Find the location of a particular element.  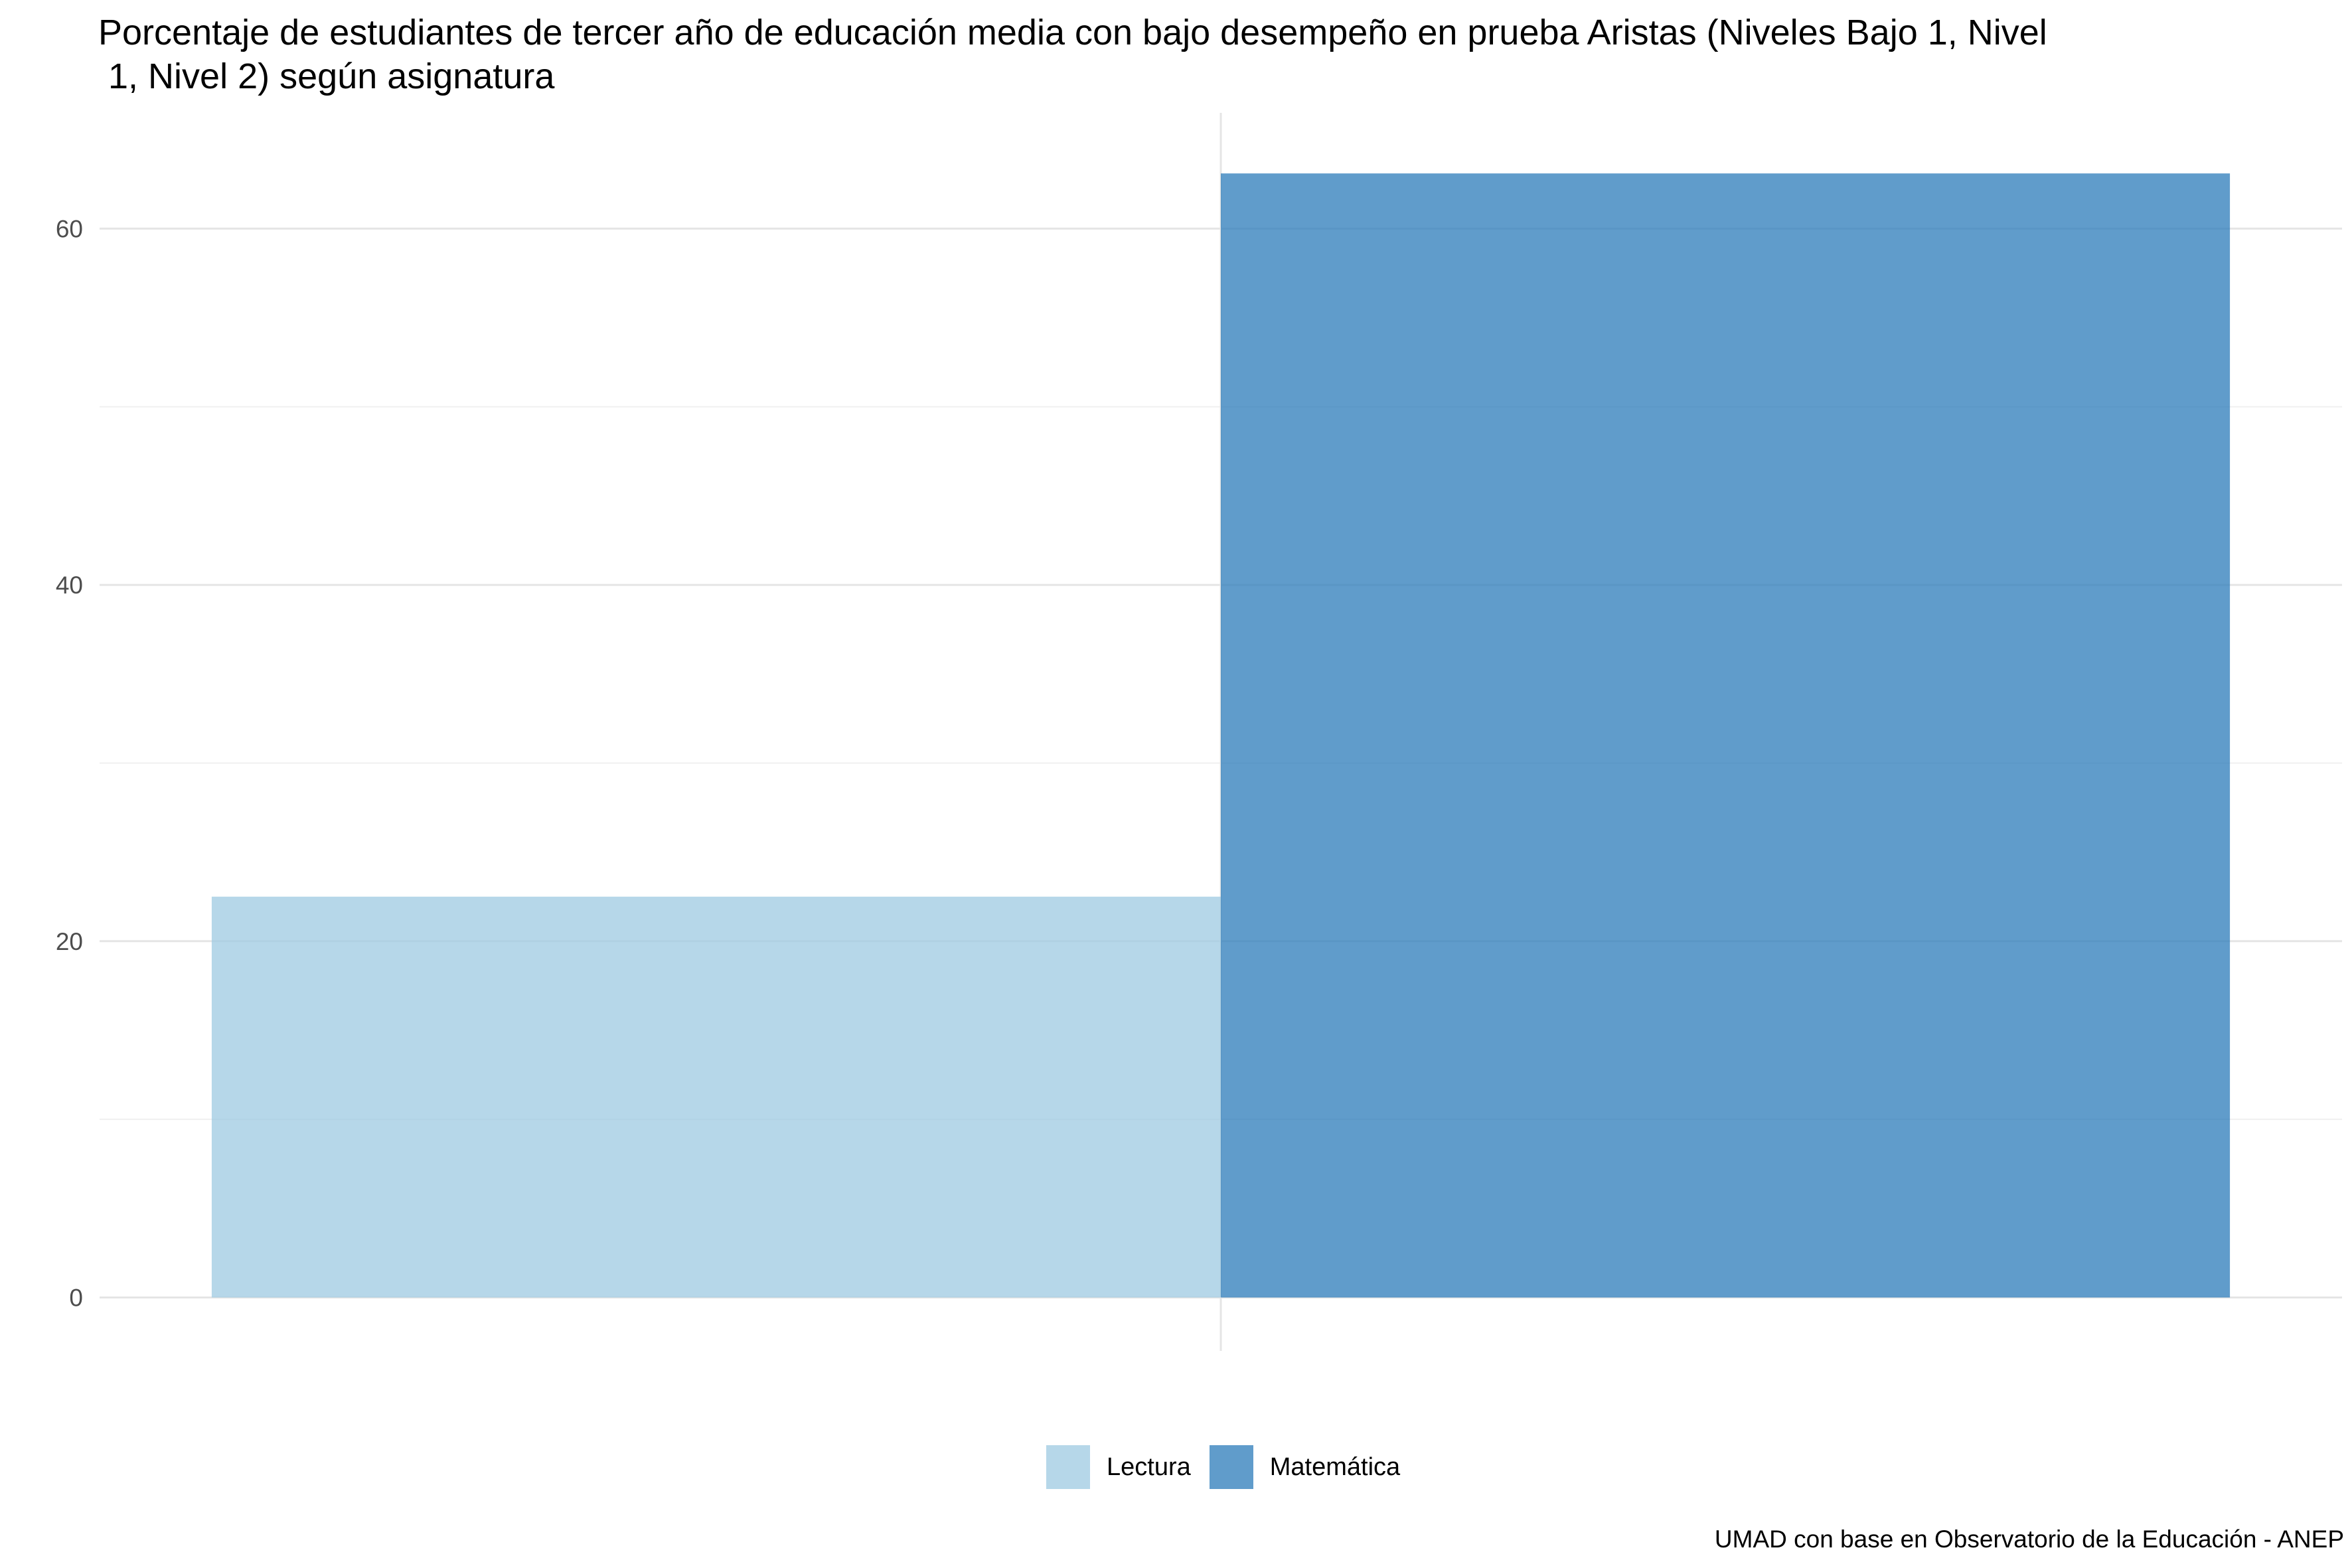

legend-item-matematica: Matemática is located at coordinates (1305, 1467).